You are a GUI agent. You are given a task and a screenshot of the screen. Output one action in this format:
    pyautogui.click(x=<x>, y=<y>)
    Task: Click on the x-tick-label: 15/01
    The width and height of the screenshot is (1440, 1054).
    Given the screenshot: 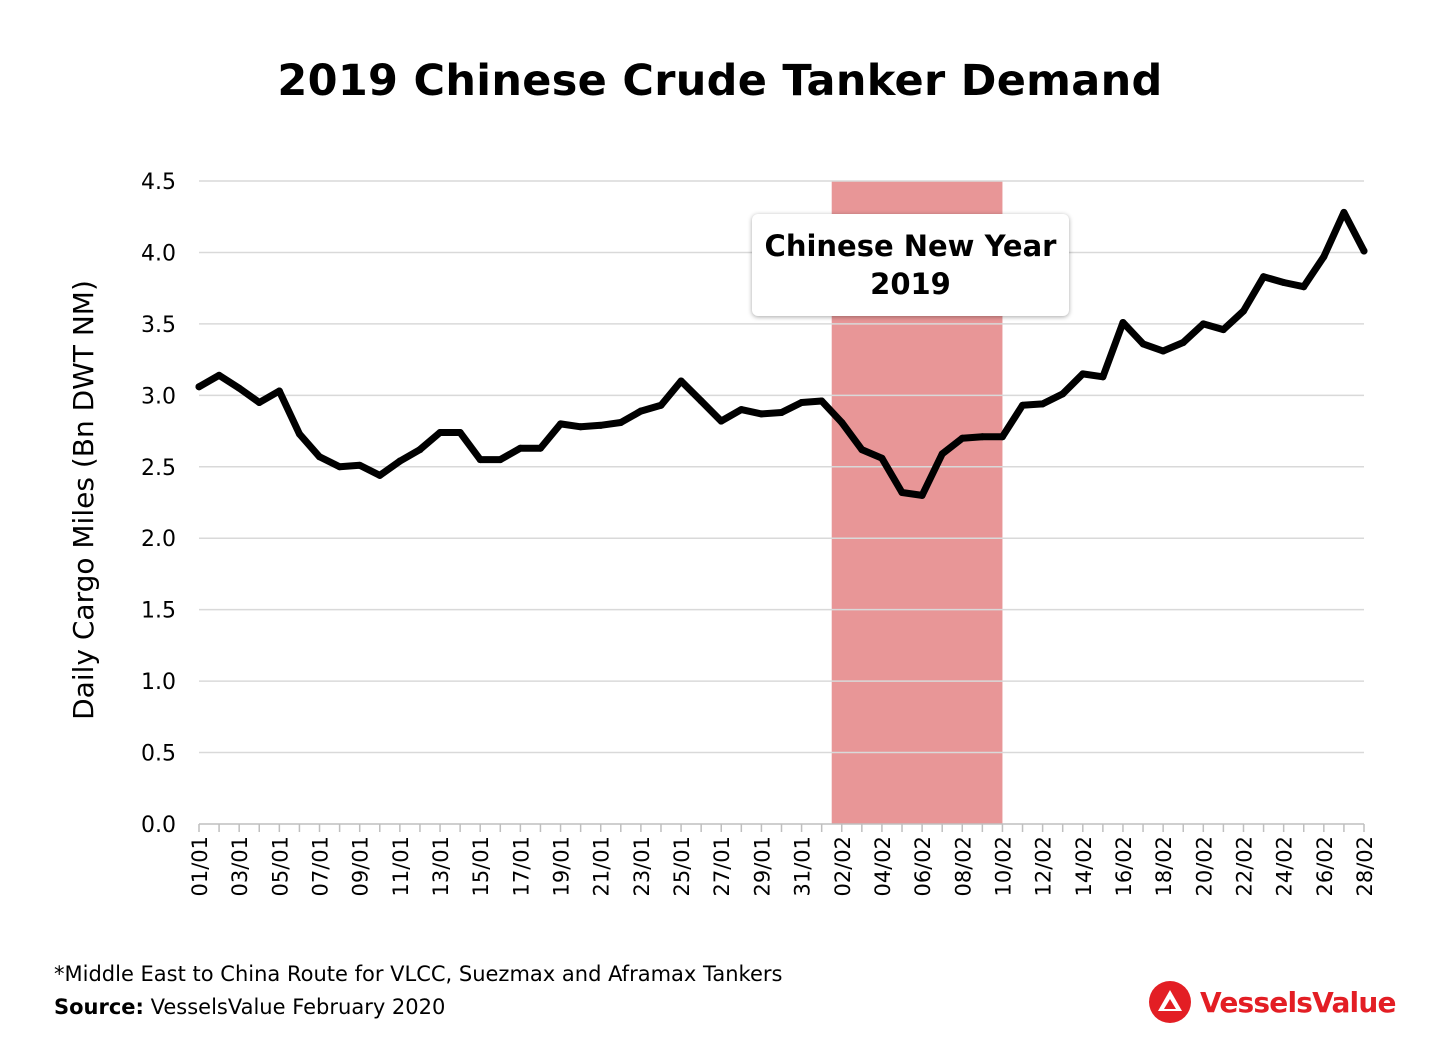 What is the action you would take?
    pyautogui.click(x=481, y=866)
    